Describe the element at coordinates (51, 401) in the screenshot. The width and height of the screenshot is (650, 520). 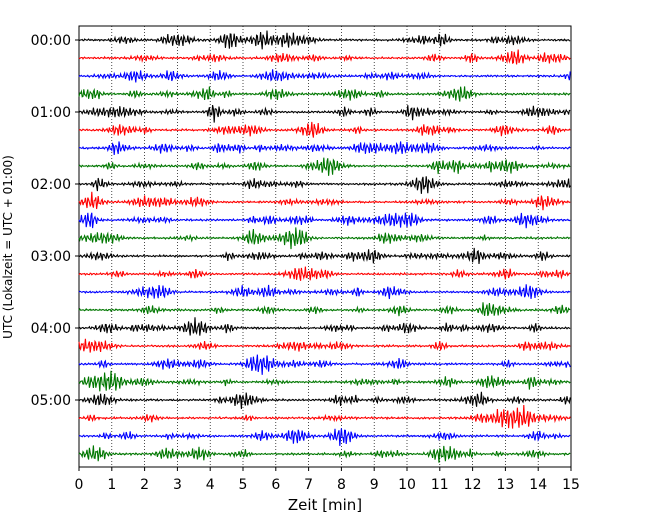
I see `y-tick-label: 05:00` at that location.